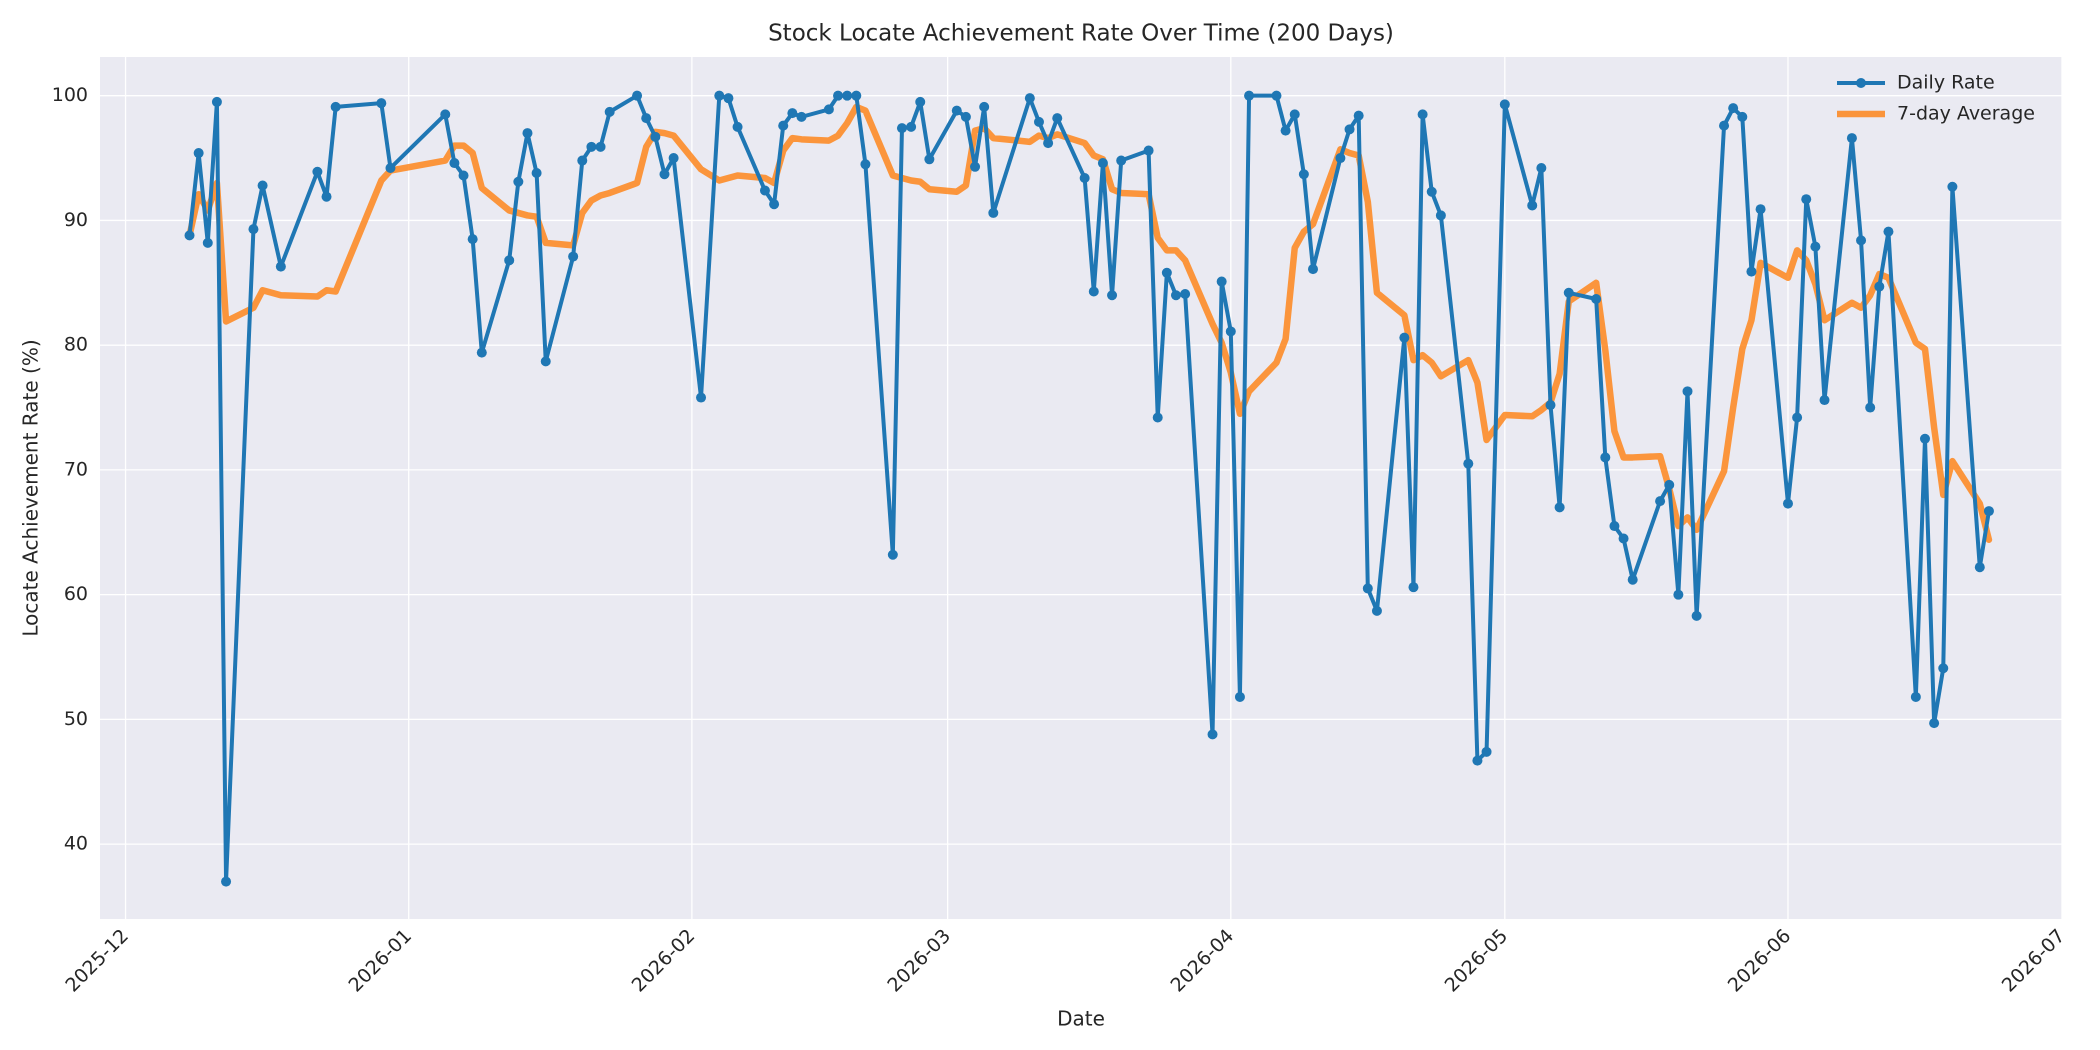  What do you see at coordinates (1760, 961) in the screenshot?
I see `x-tick-label: 2026-06` at bounding box center [1760, 961].